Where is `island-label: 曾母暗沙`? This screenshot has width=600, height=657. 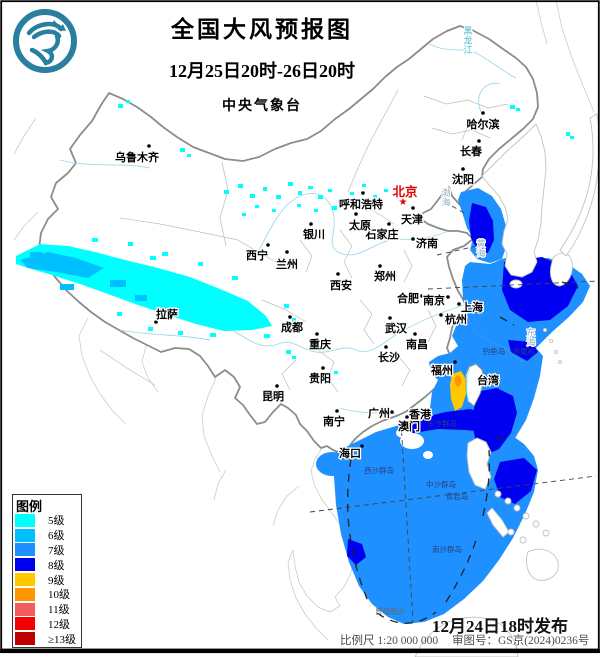 island-label: 曾母暗沙 is located at coordinates (390, 611).